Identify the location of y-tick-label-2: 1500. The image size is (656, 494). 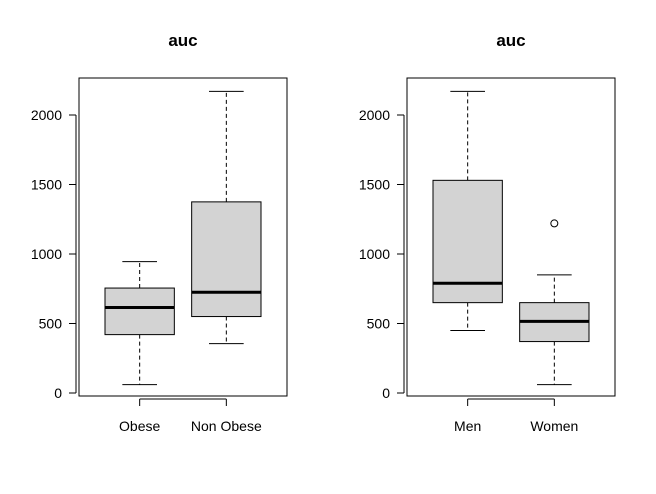
(374, 185).